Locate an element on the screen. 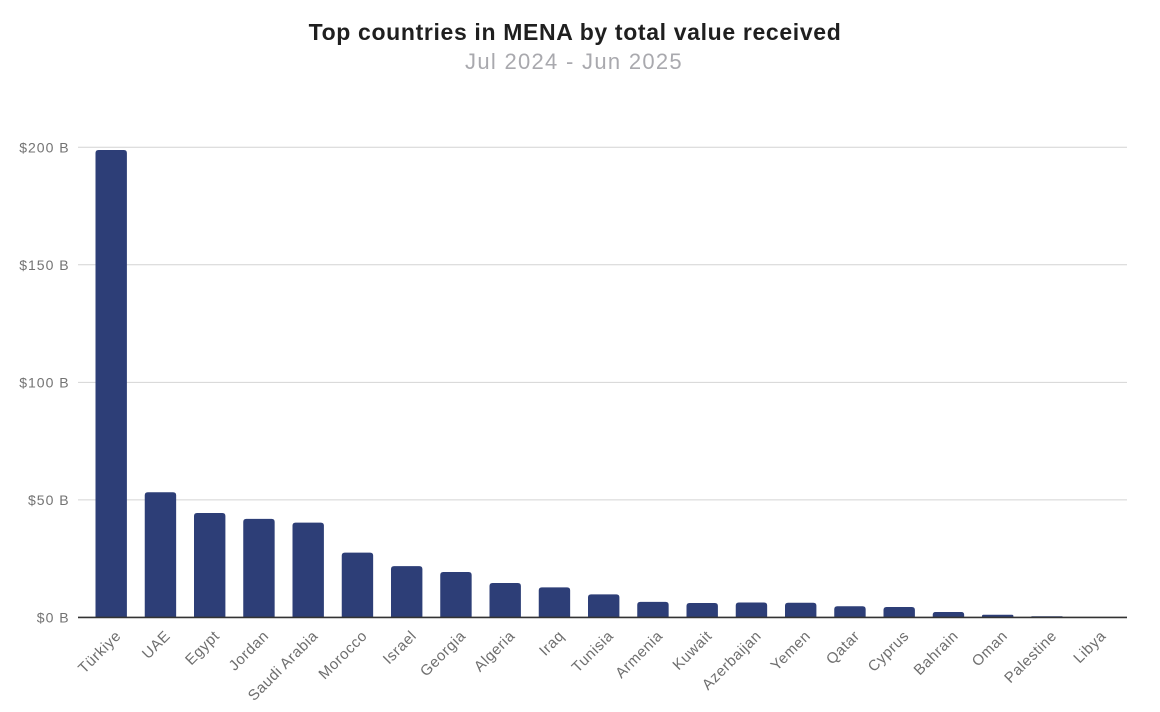 The height and width of the screenshot is (712, 1160). svg-text: $150 B is located at coordinates (44, 265).